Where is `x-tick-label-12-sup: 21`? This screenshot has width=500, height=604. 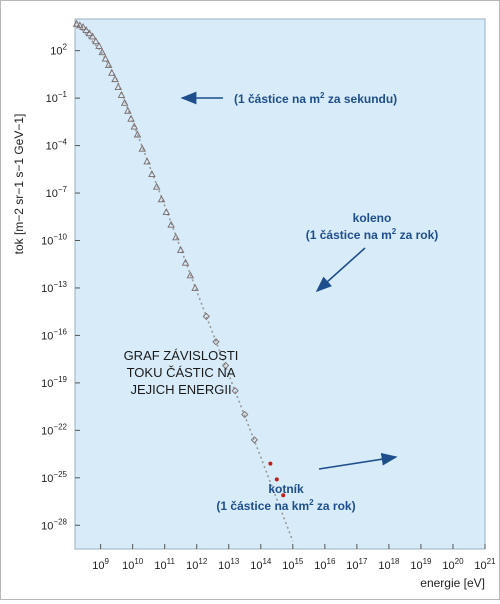
x-tick-label-12-sup: 21 is located at coordinates (491, 561).